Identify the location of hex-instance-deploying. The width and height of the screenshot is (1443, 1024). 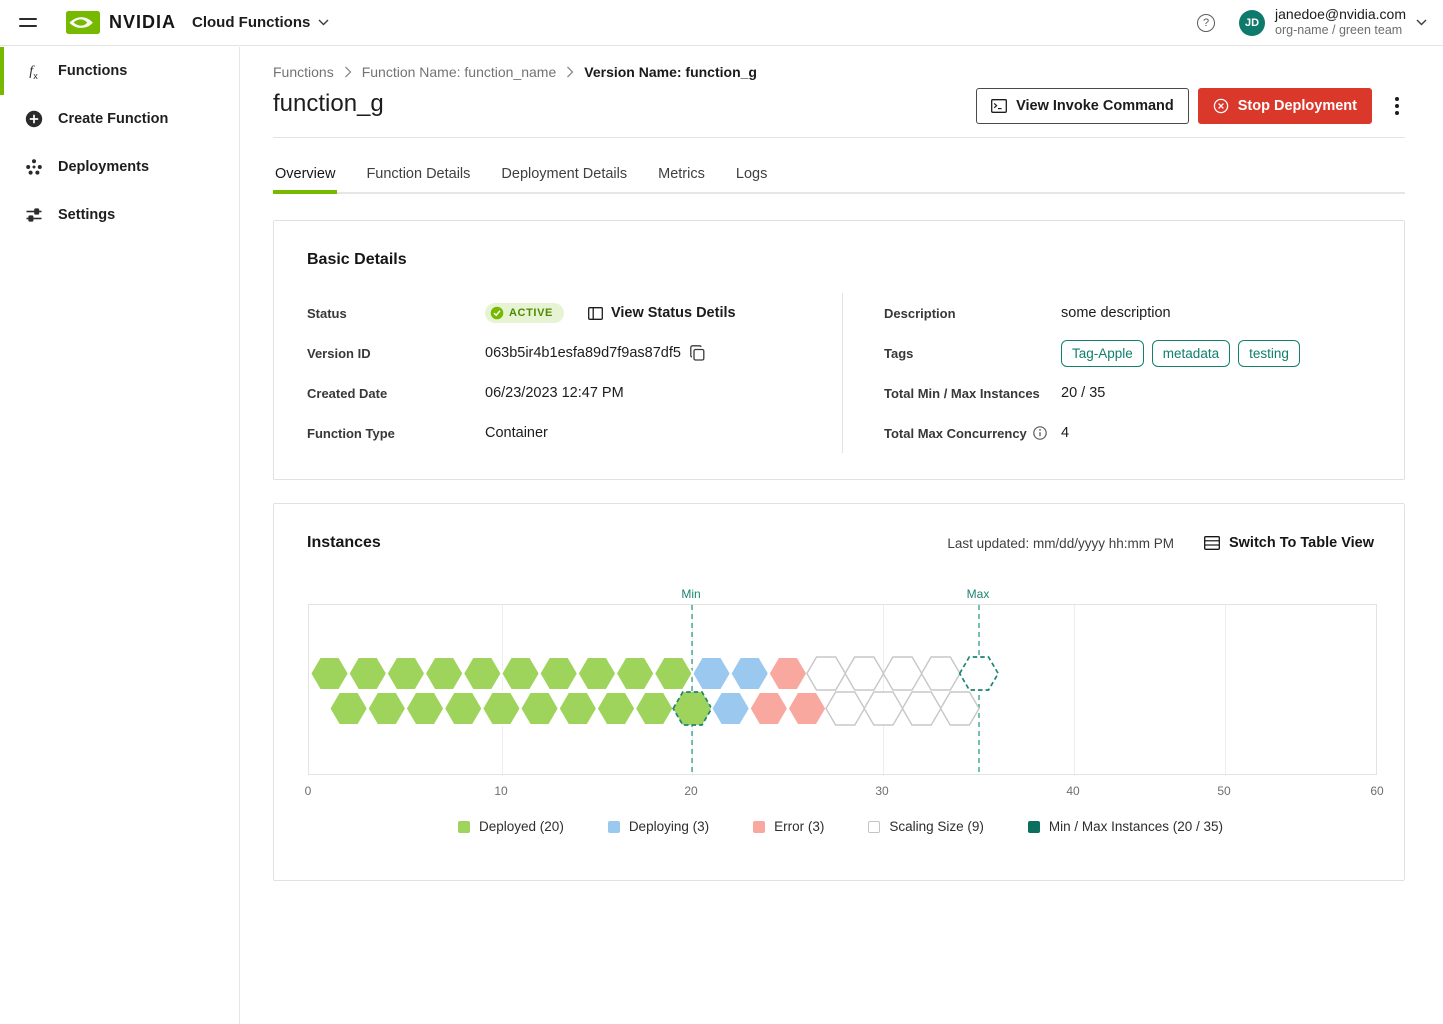
(711, 673).